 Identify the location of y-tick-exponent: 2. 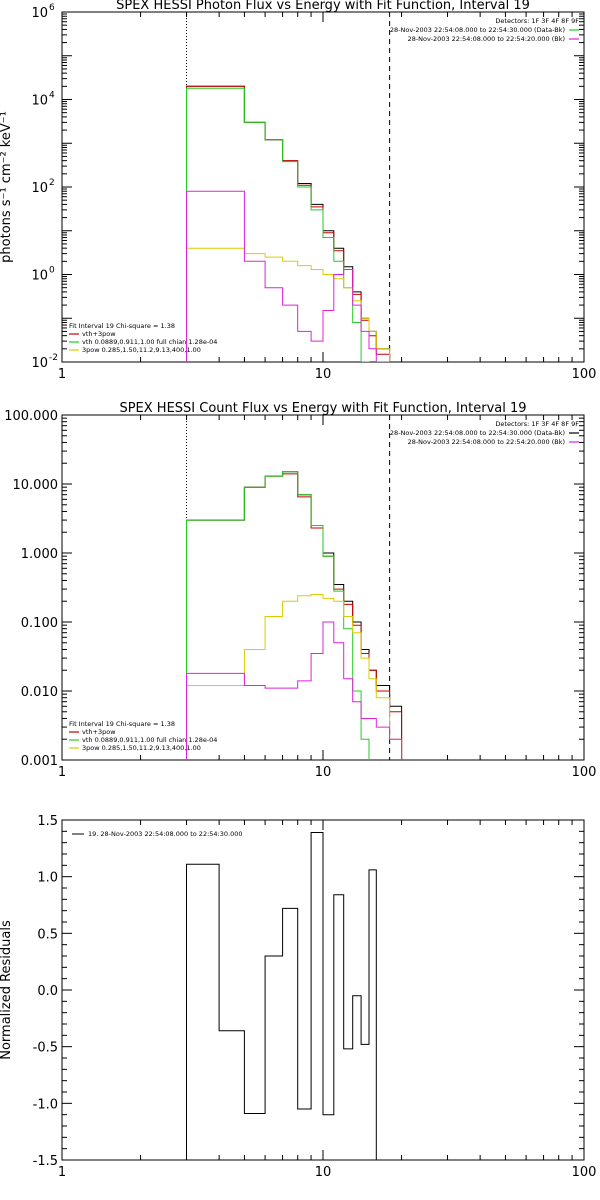
(52, 183).